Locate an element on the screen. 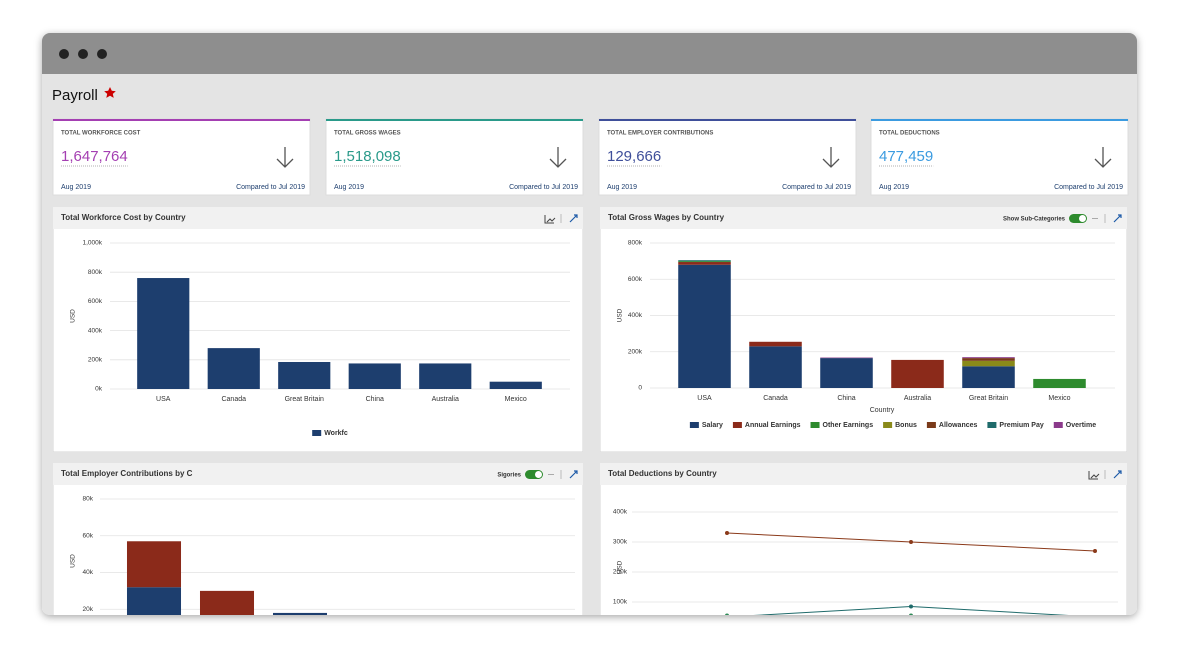 This screenshot has height=650, width=1179. legend-label: Allowances is located at coordinates (958, 425).